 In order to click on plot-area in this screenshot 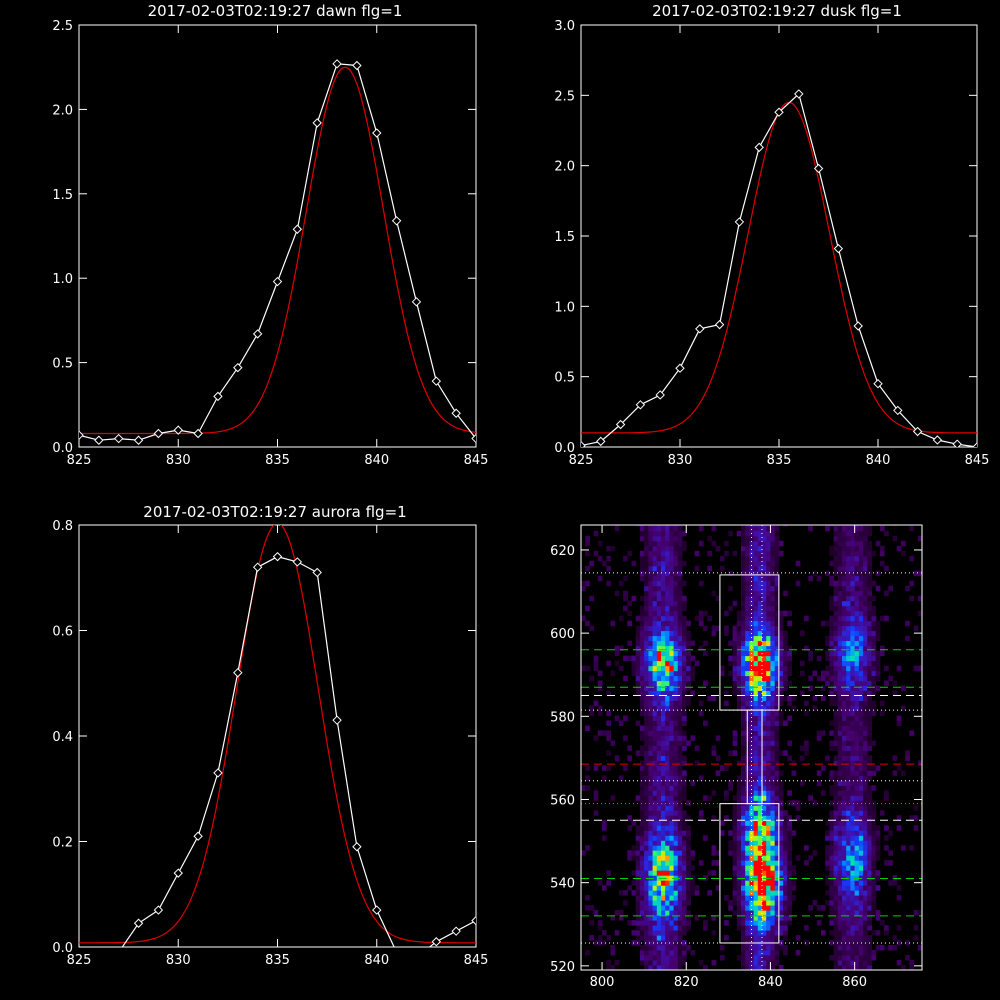, I will do `click(779, 268)`.